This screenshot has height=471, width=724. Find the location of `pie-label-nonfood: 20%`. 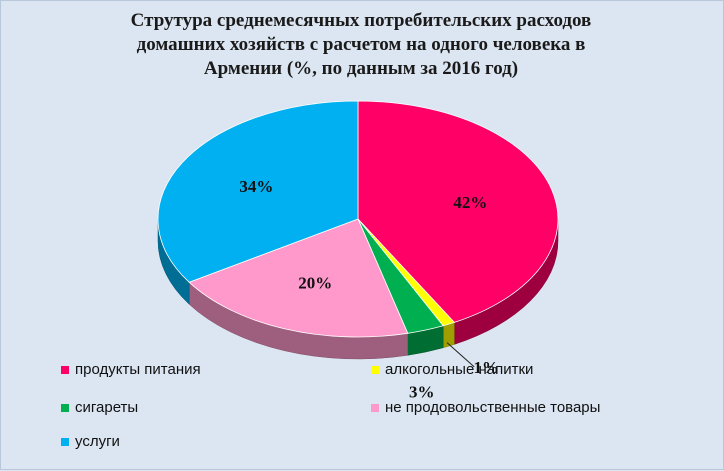

pie-label-nonfood: 20% is located at coordinates (315, 283).